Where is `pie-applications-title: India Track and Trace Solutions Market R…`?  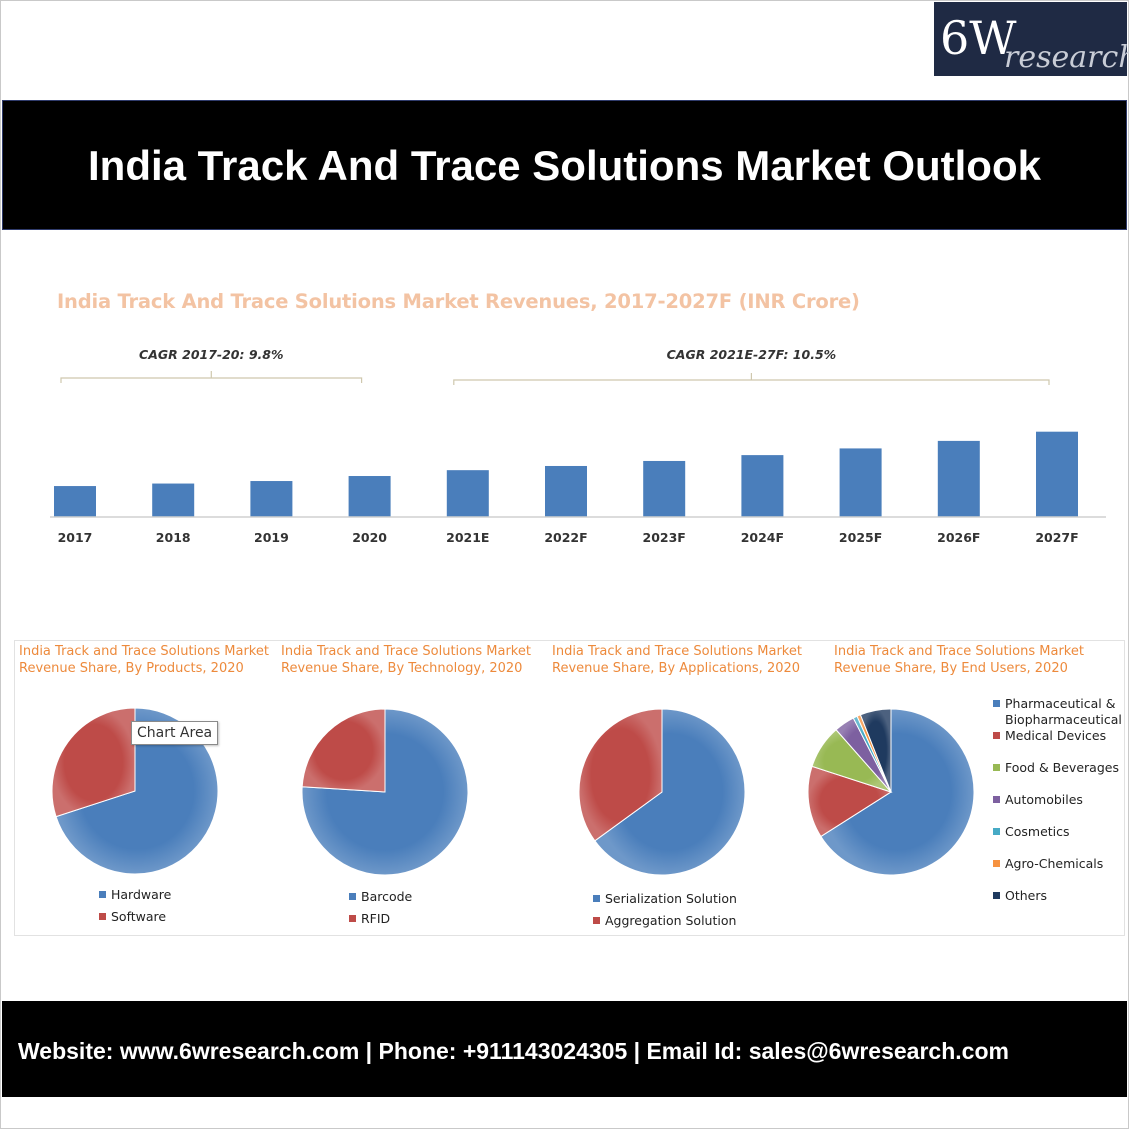
pie-applications-title: India Track and Trace Solutions Market R… is located at coordinates (677, 660).